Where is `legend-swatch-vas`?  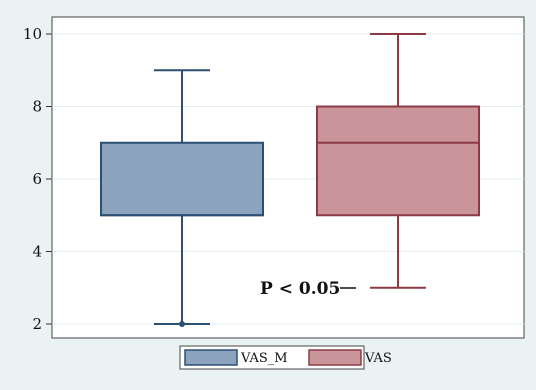 legend-swatch-vas is located at coordinates (335, 357).